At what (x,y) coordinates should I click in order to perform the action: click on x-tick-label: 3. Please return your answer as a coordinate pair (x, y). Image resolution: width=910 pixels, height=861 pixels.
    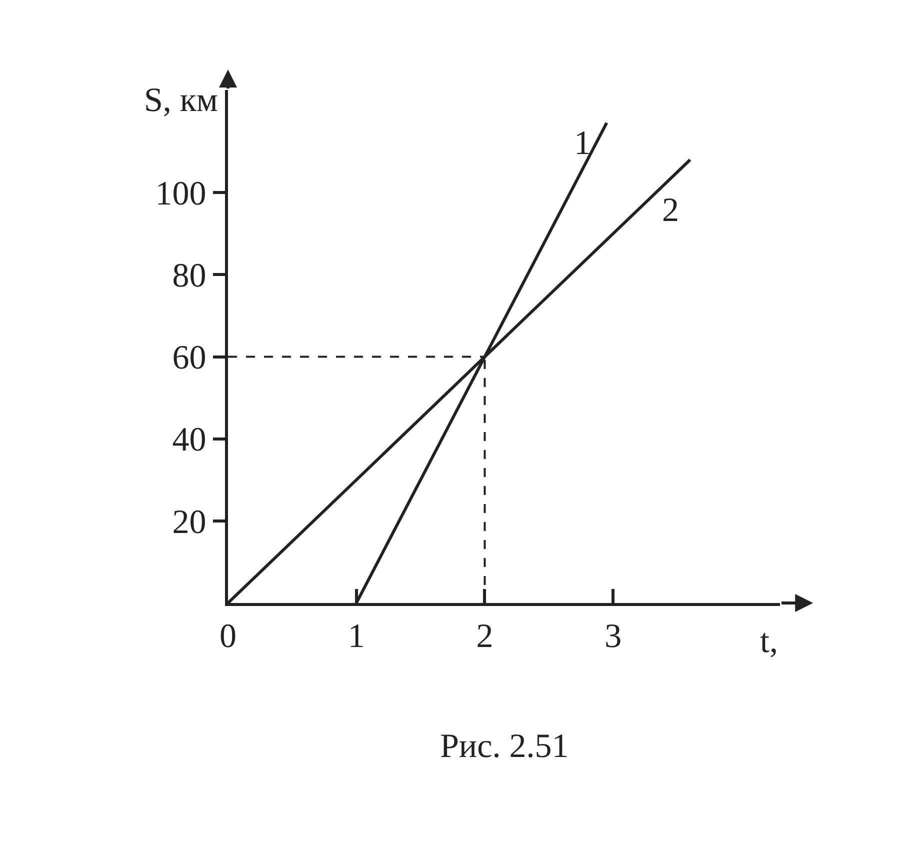
    Looking at the image, I should click on (613, 636).